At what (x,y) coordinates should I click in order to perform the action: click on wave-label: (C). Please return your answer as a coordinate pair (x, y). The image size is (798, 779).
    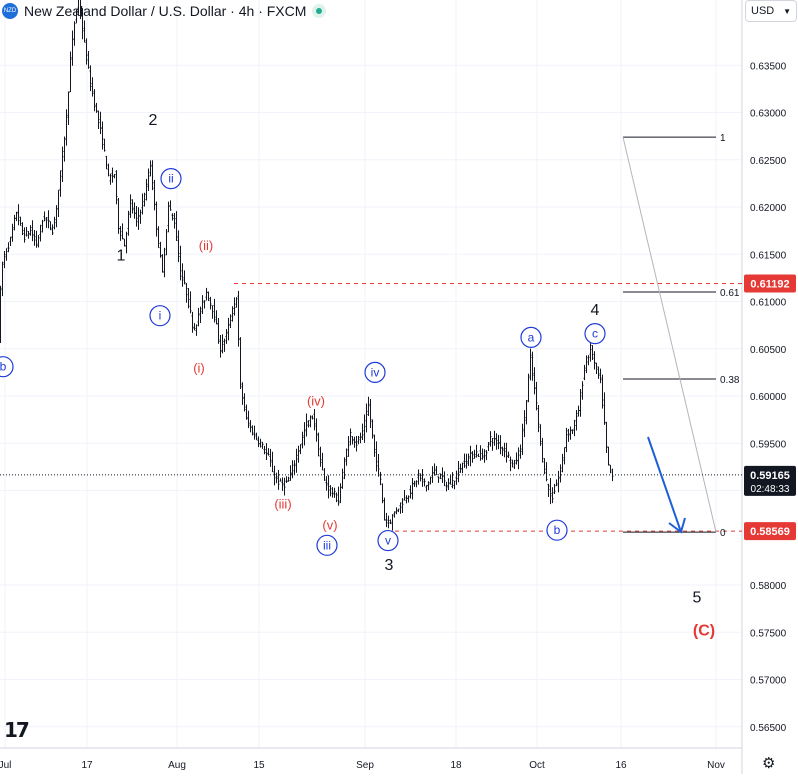
    Looking at the image, I should click on (704, 630).